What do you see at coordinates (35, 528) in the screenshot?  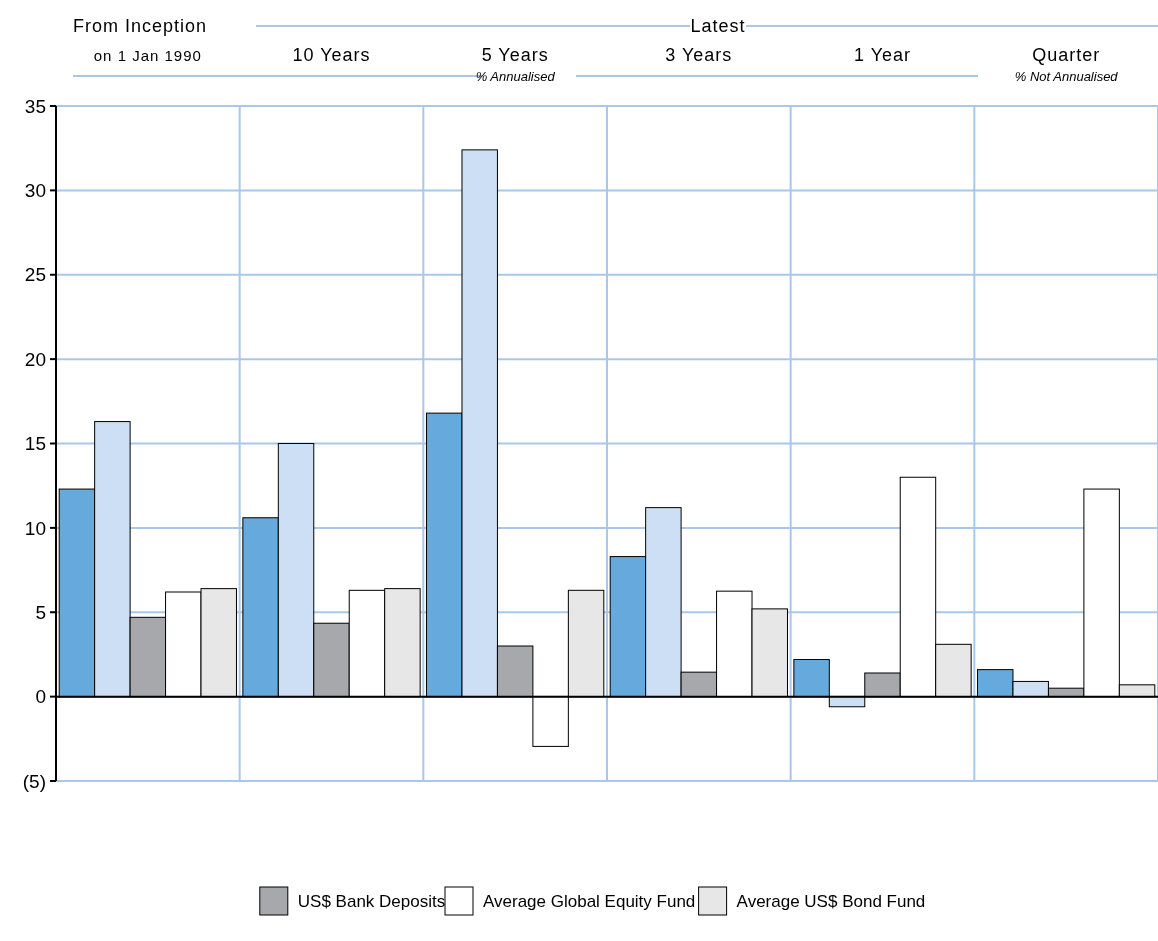 I see `y-tick-label: 10` at bounding box center [35, 528].